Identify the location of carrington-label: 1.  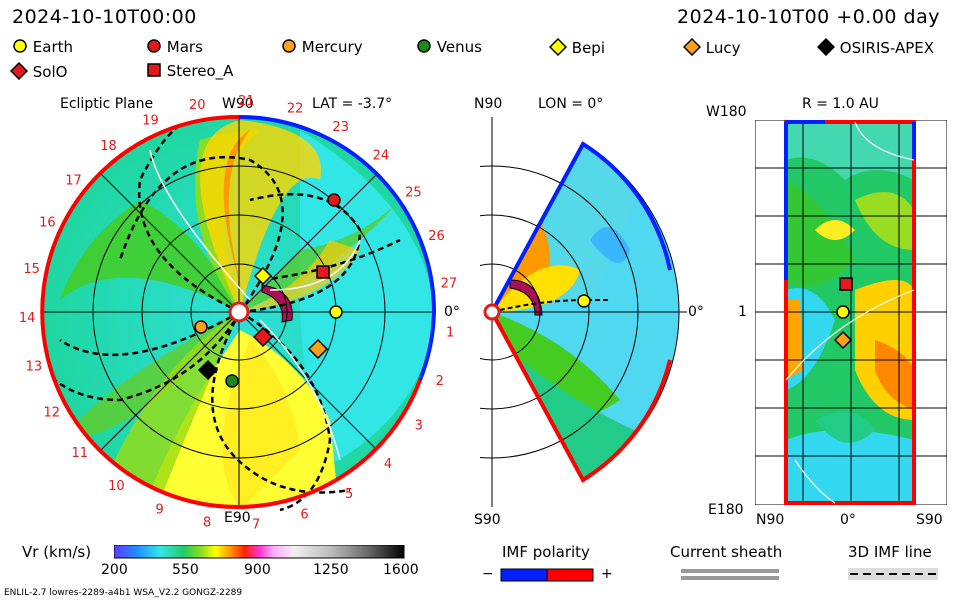
(450, 333).